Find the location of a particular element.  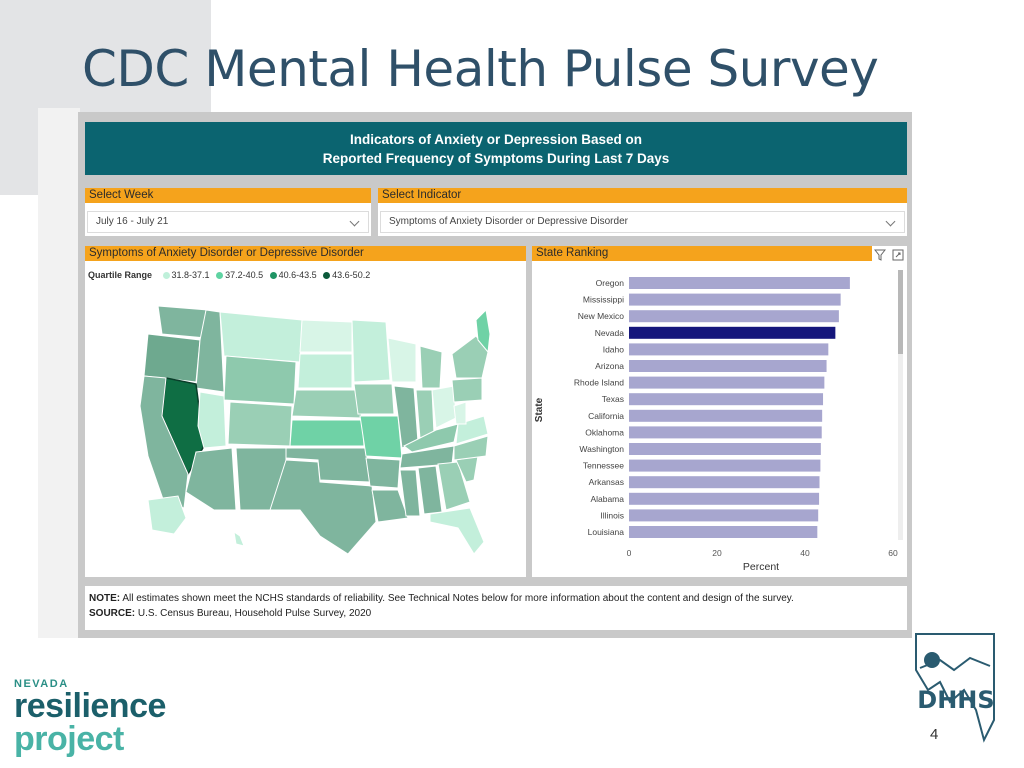

state-montana is located at coordinates (261, 337).